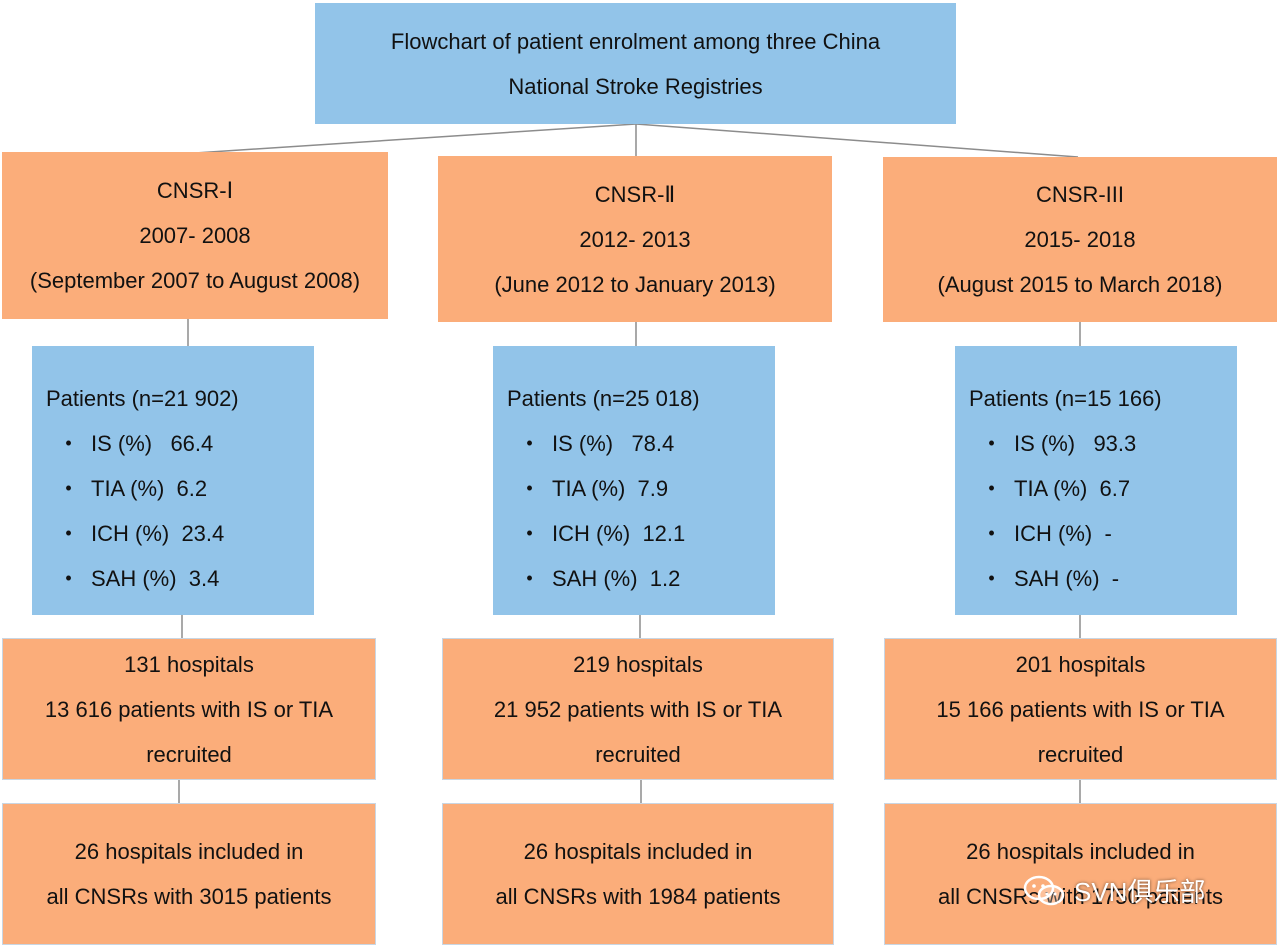  Describe the element at coordinates (1140, 892) in the screenshot. I see `watermark-text: SVN俱乐部` at that location.